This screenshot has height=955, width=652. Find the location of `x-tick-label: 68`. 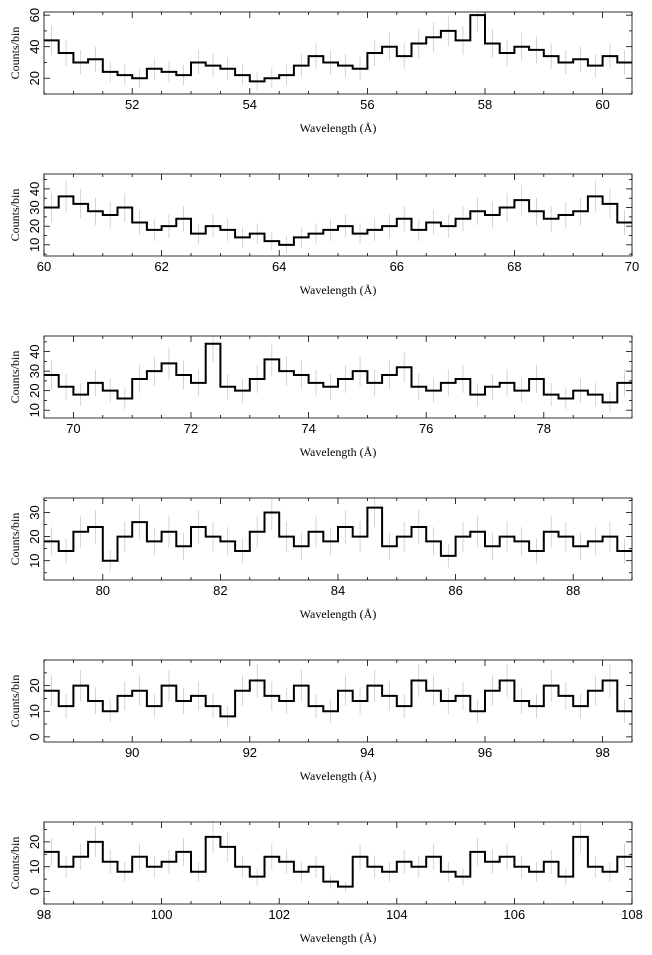

x-tick-label: 68 is located at coordinates (514, 266).